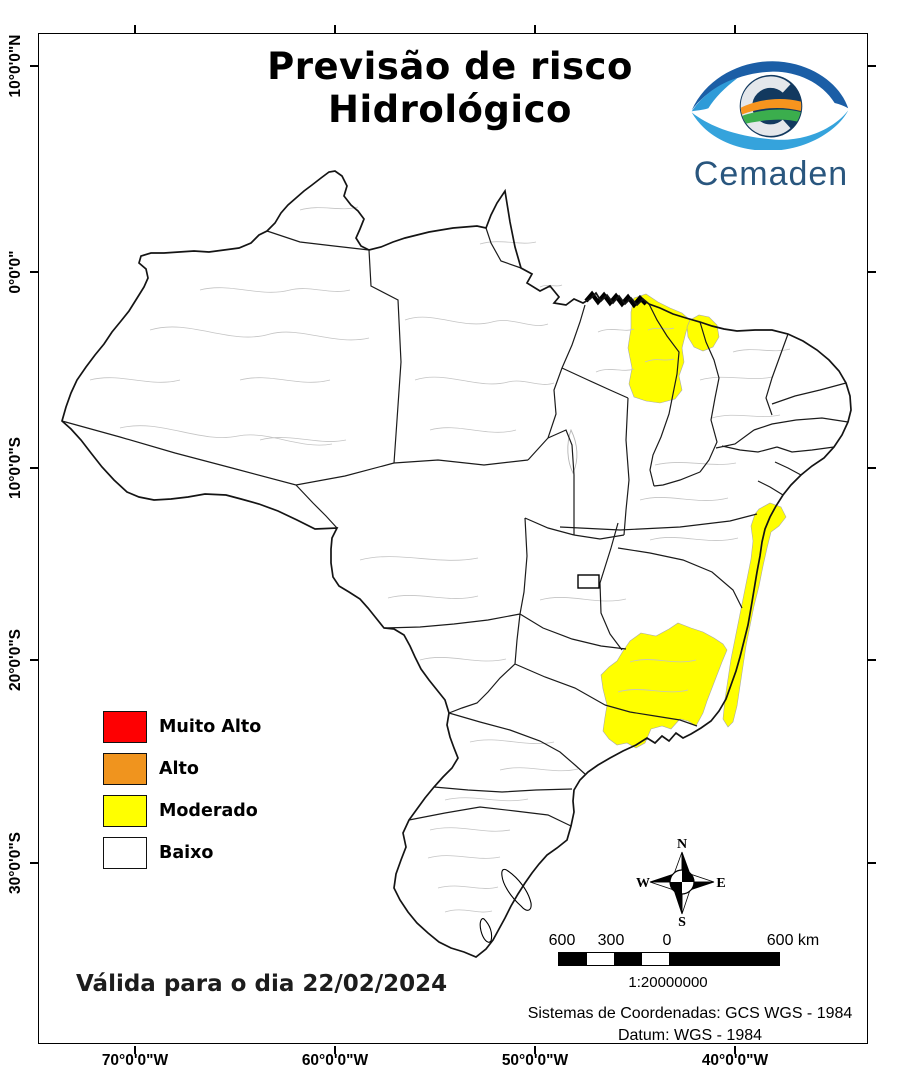 The image size is (903, 1080). I want to click on scale-label-300: 300, so click(611, 940).